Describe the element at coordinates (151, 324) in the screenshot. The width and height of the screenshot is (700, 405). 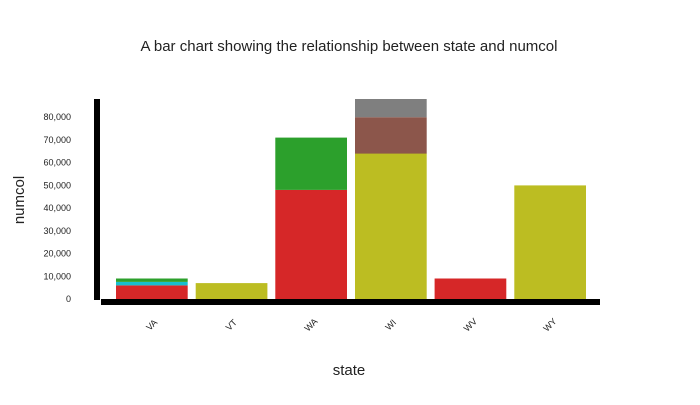
I see `x-tick-label-va: VA` at that location.